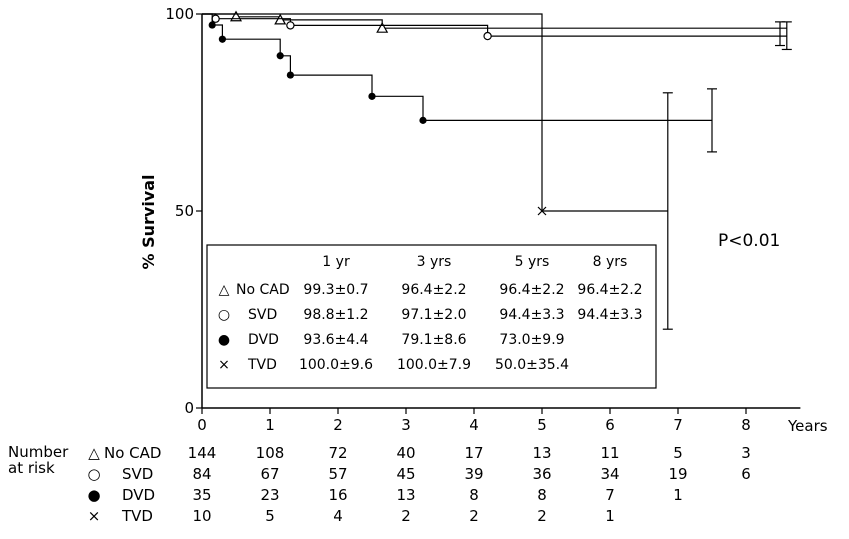  I want to click on table-cell: 100.0±7.9, so click(434, 365).